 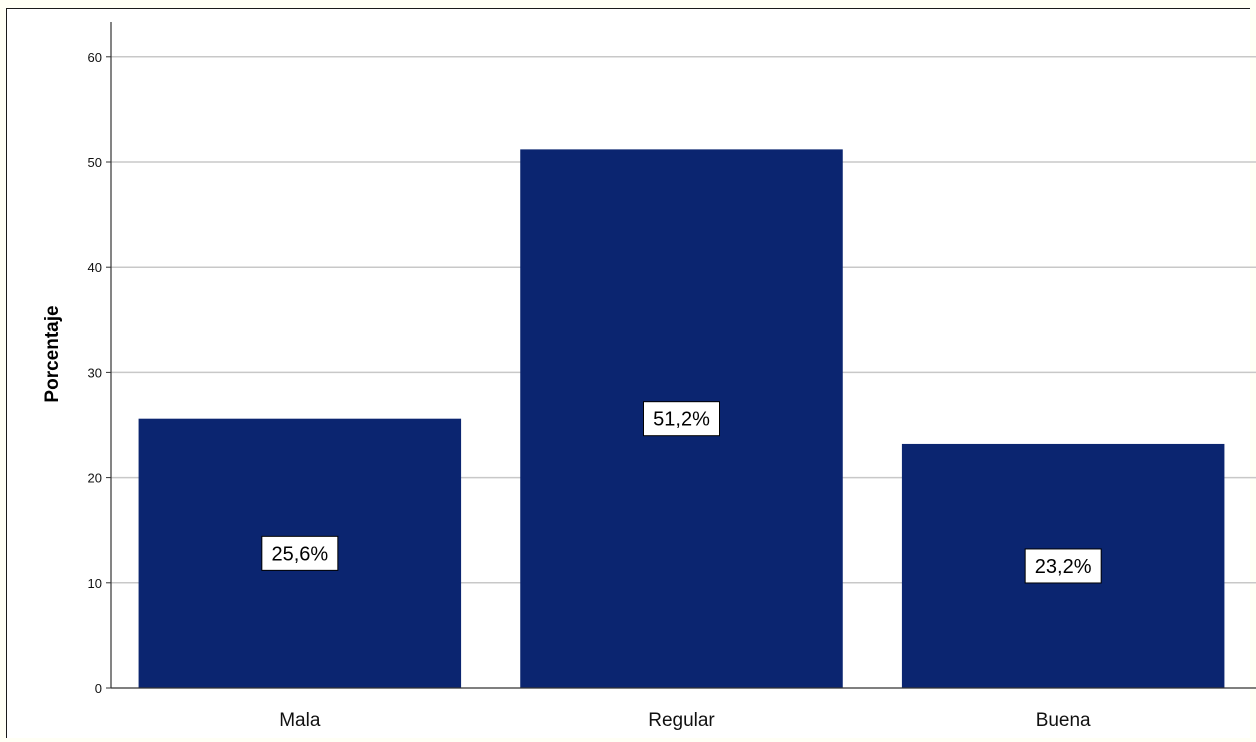 What do you see at coordinates (95, 478) in the screenshot?
I see `y-tick-label: 20` at bounding box center [95, 478].